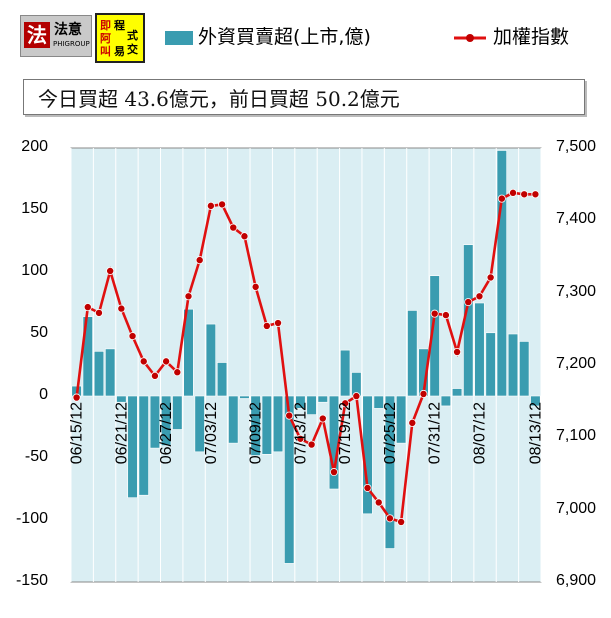 The width and height of the screenshot is (611, 618). Describe the element at coordinates (576, 363) in the screenshot. I see `right-tick-label: 7,200` at that location.